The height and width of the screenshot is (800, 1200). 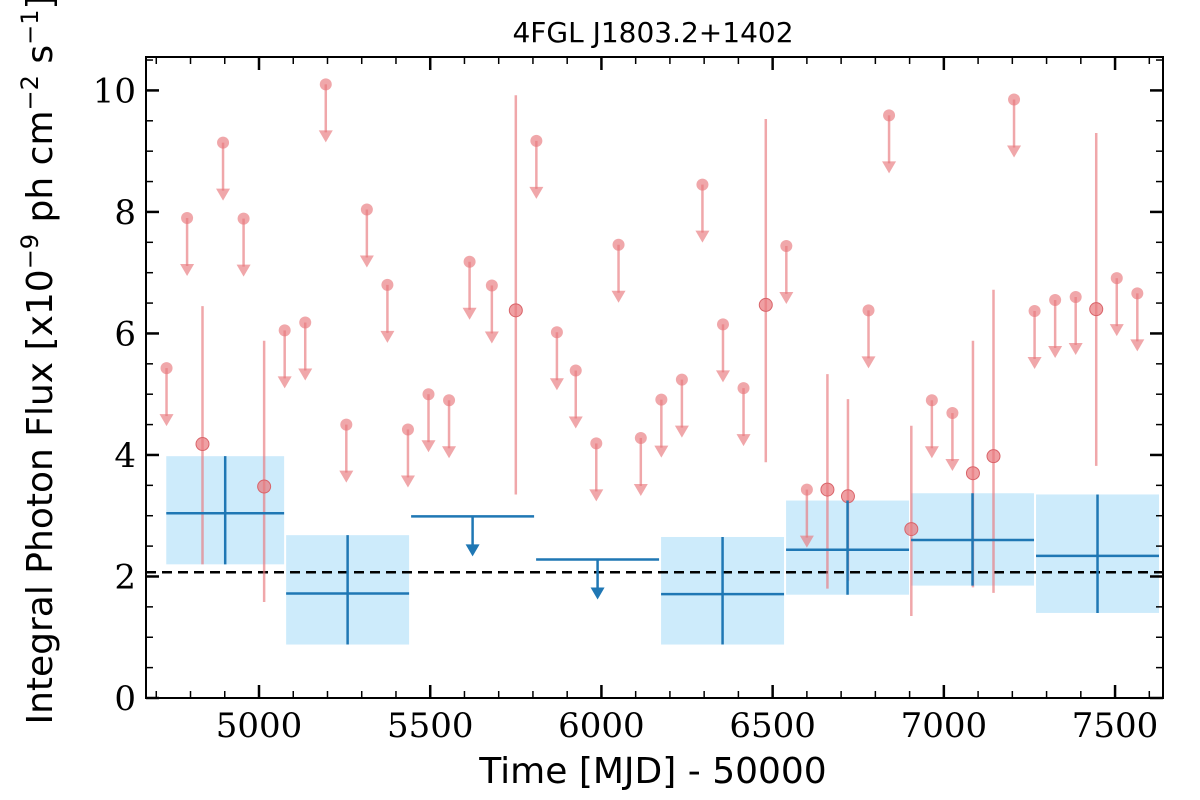 I want to click on y-axis-label-part: ], so click(x=40, y=5).